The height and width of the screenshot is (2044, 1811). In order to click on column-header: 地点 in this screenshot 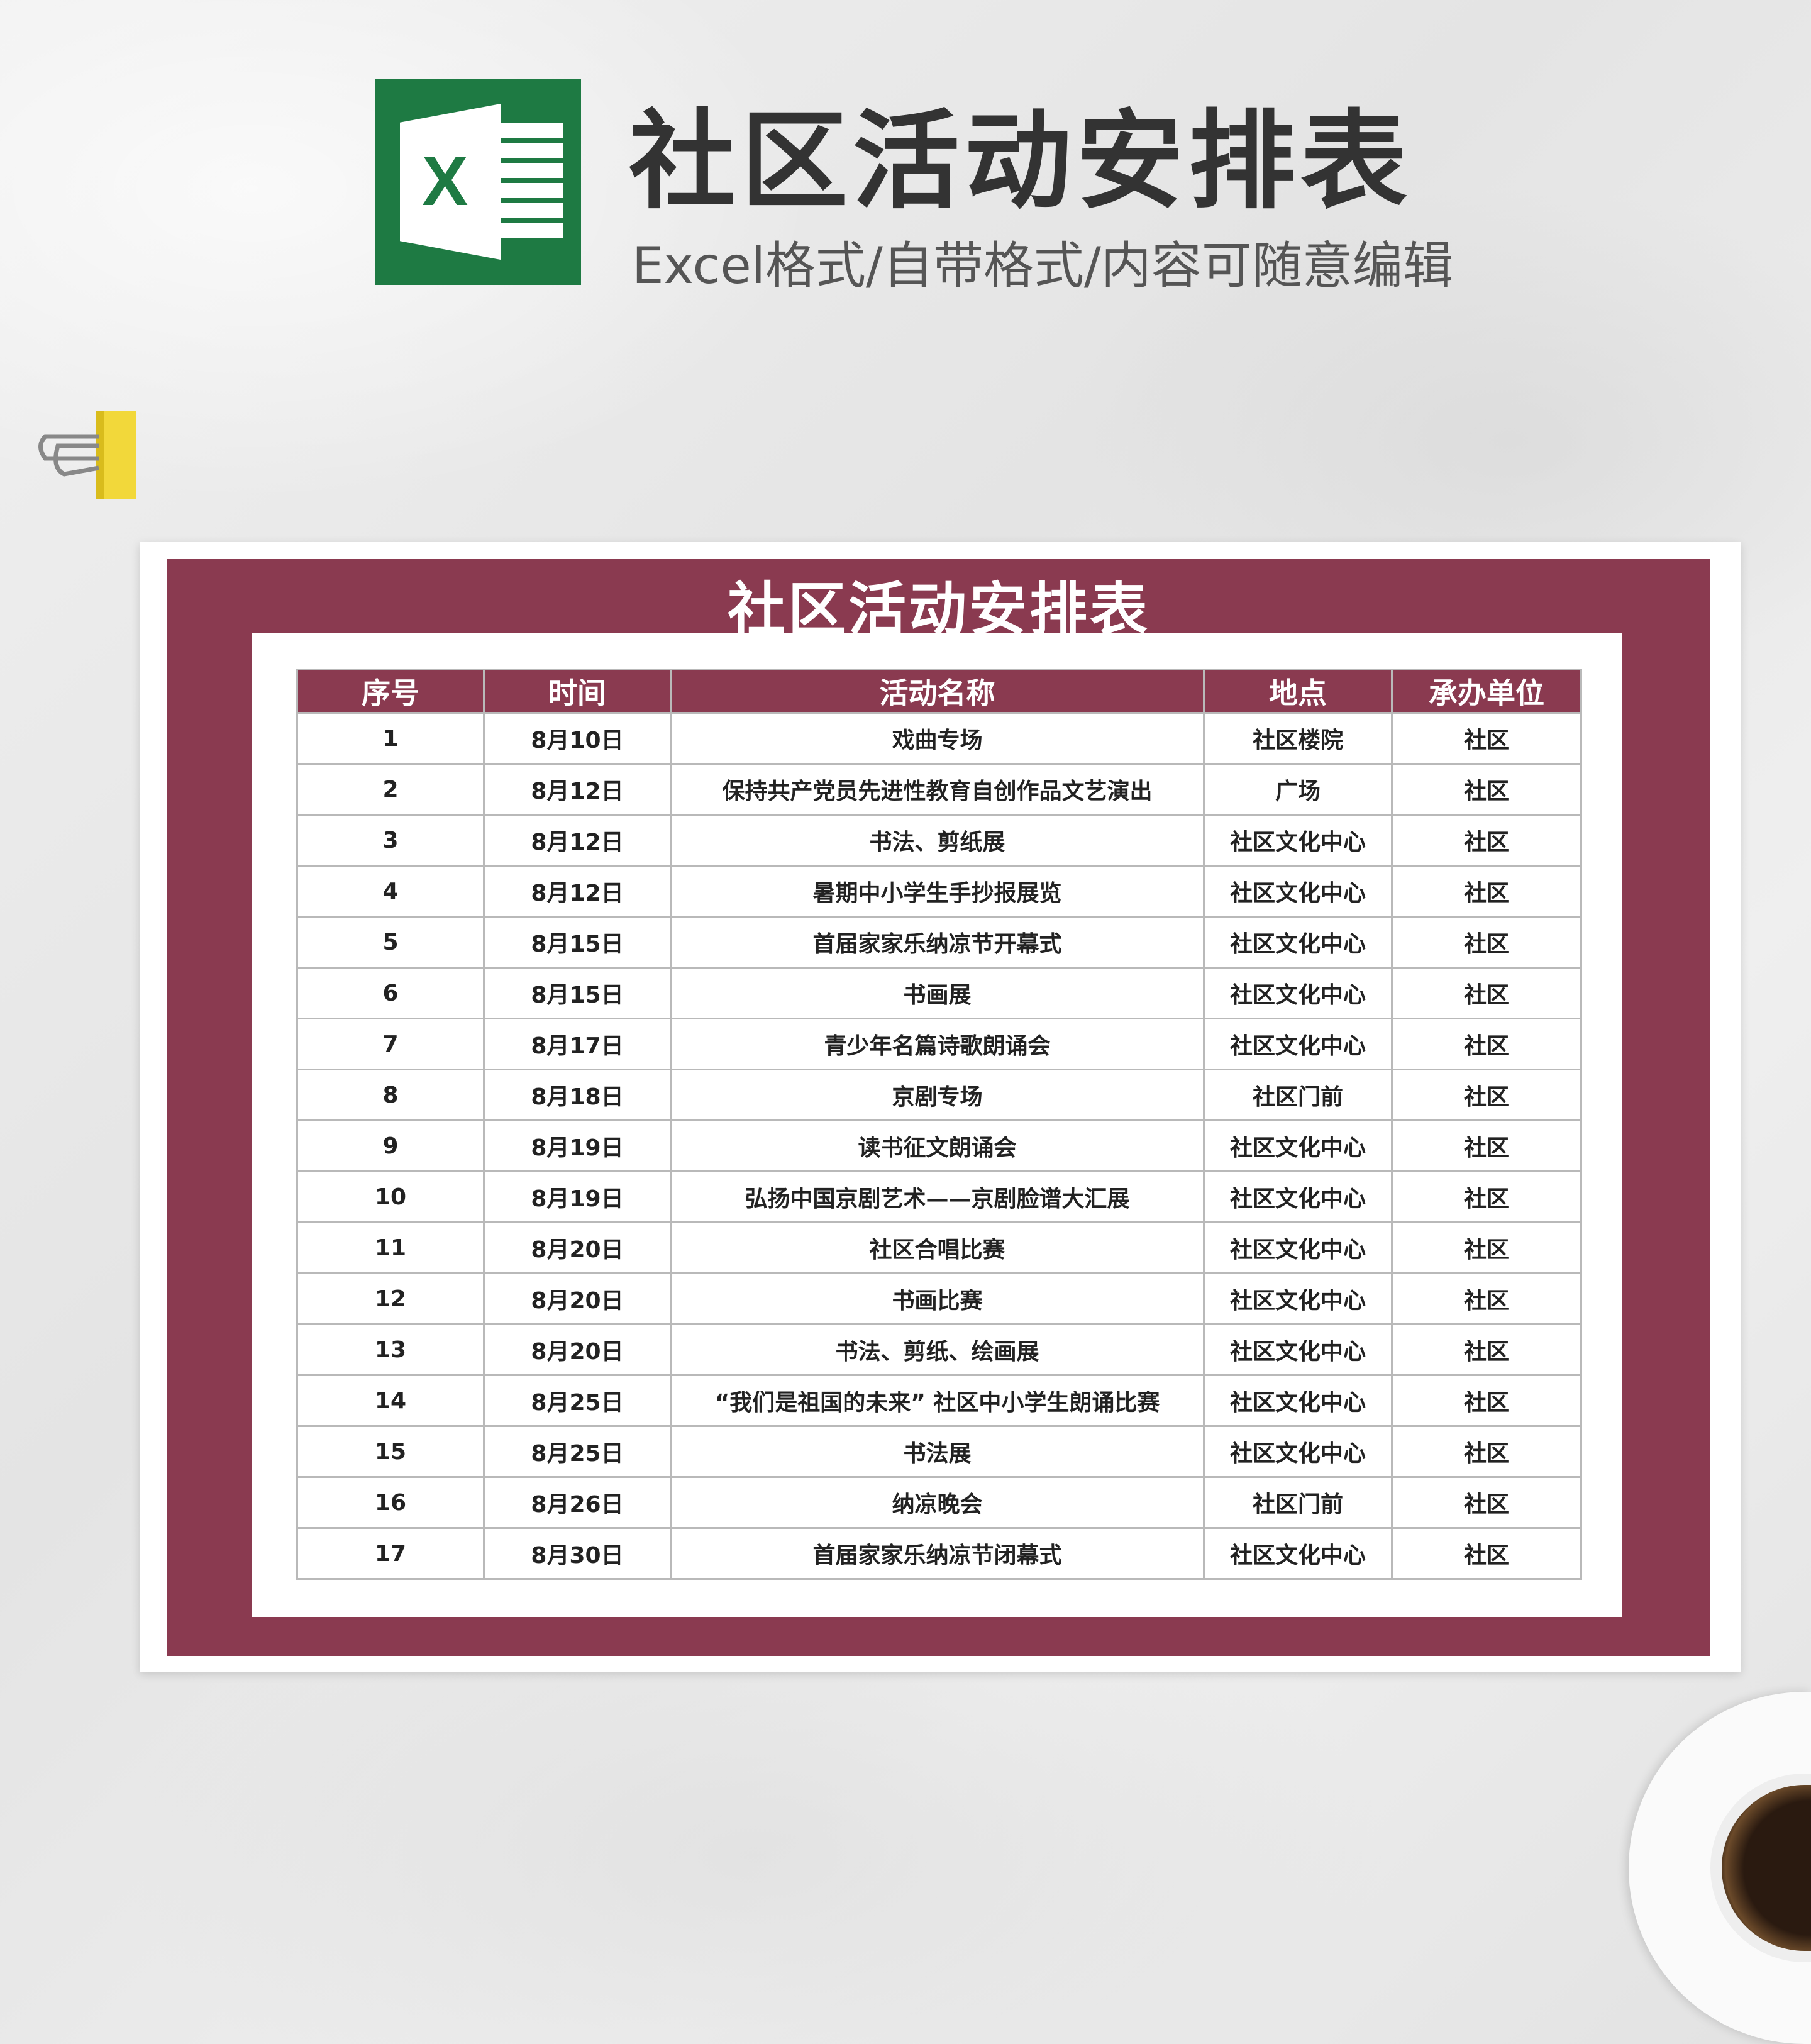, I will do `click(1298, 691)`.